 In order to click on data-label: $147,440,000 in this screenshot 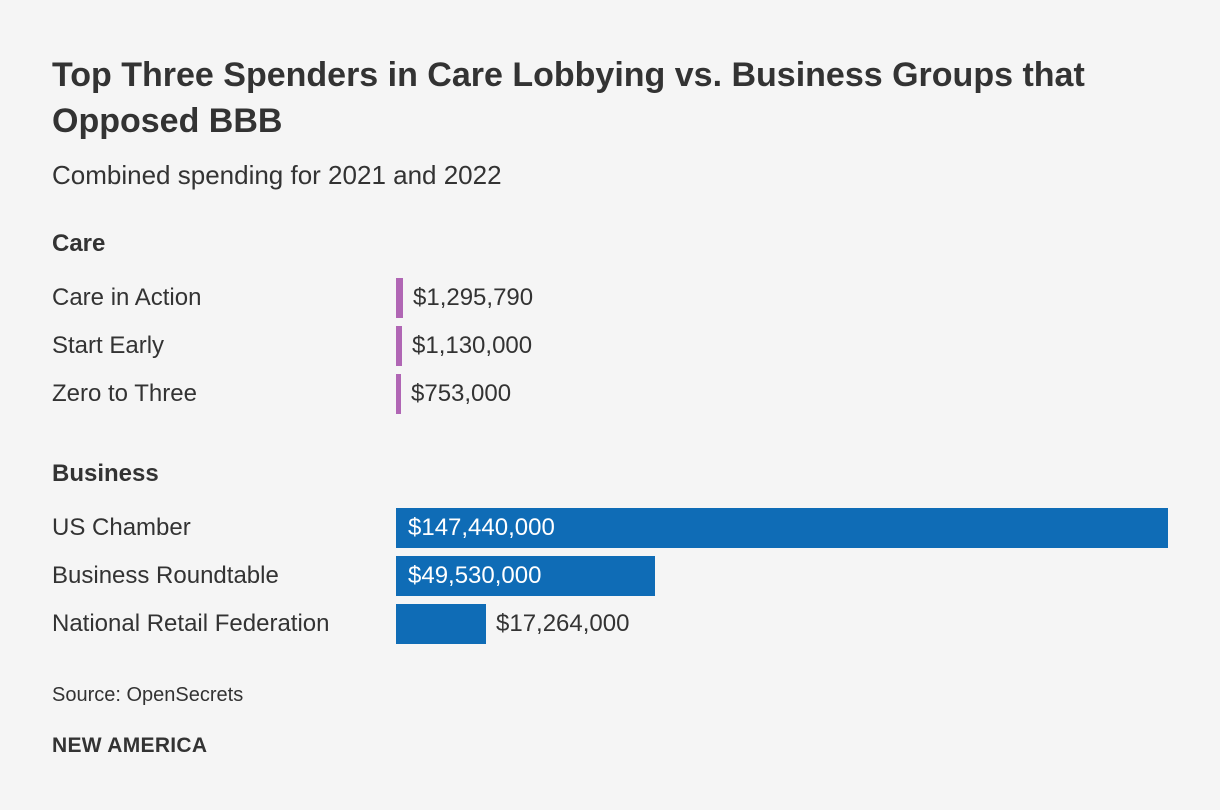, I will do `click(481, 527)`.